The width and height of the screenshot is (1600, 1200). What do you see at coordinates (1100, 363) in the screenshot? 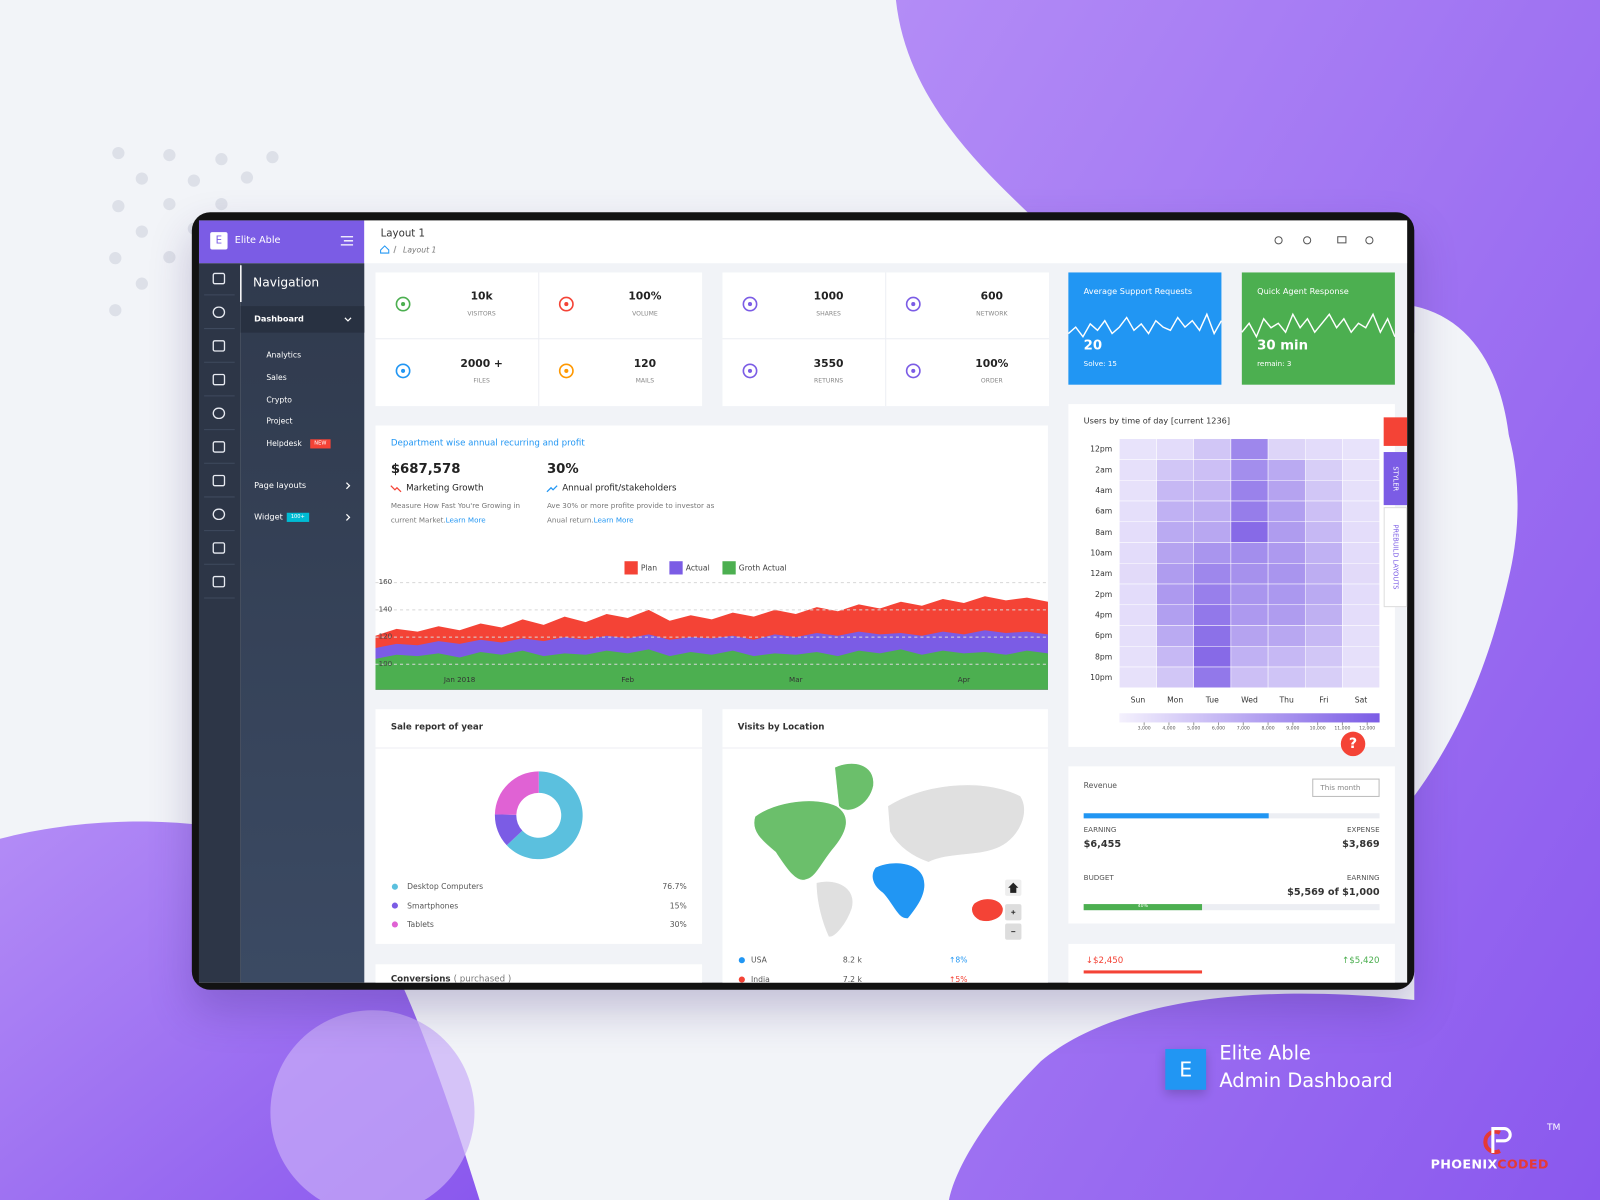
I see `support-note: Solve: 15` at bounding box center [1100, 363].